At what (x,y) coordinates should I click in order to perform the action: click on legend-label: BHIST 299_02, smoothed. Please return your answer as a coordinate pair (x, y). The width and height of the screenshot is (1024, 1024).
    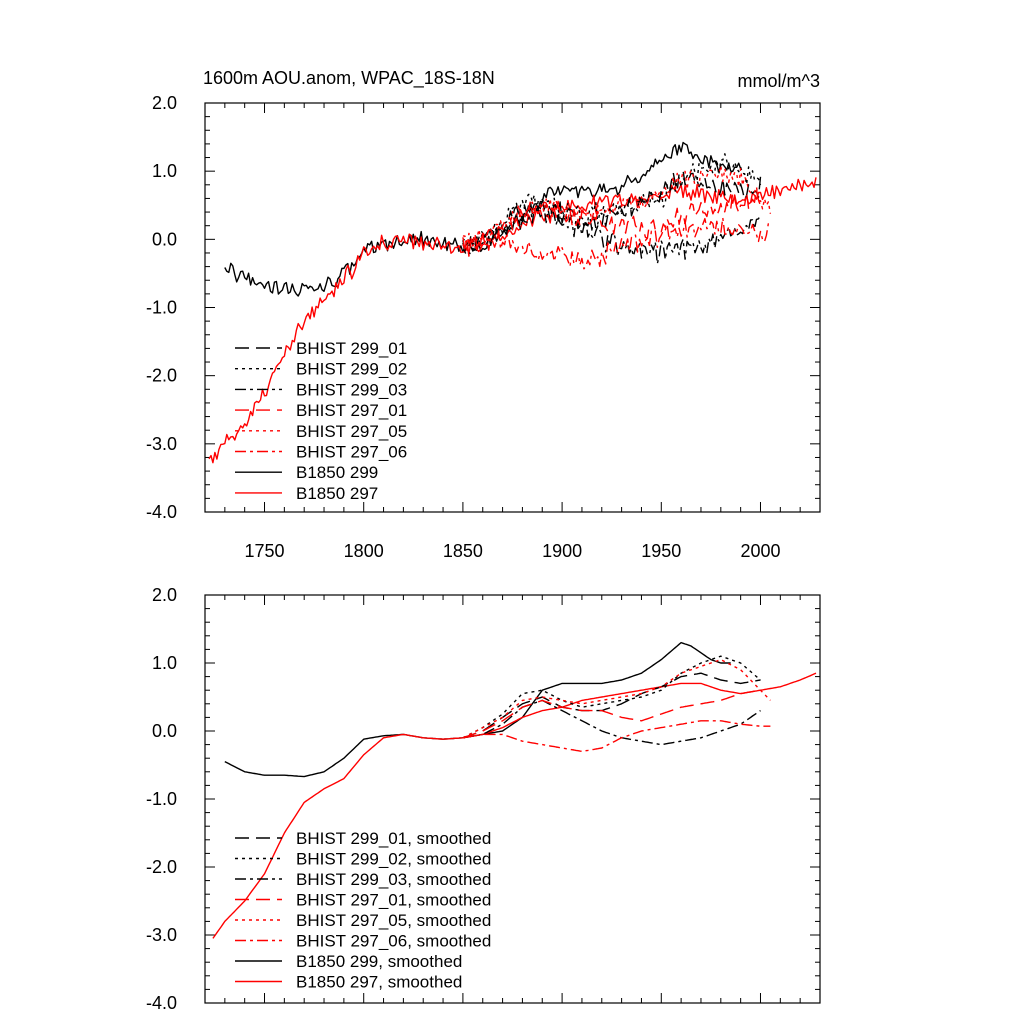
    Looking at the image, I should click on (393, 859).